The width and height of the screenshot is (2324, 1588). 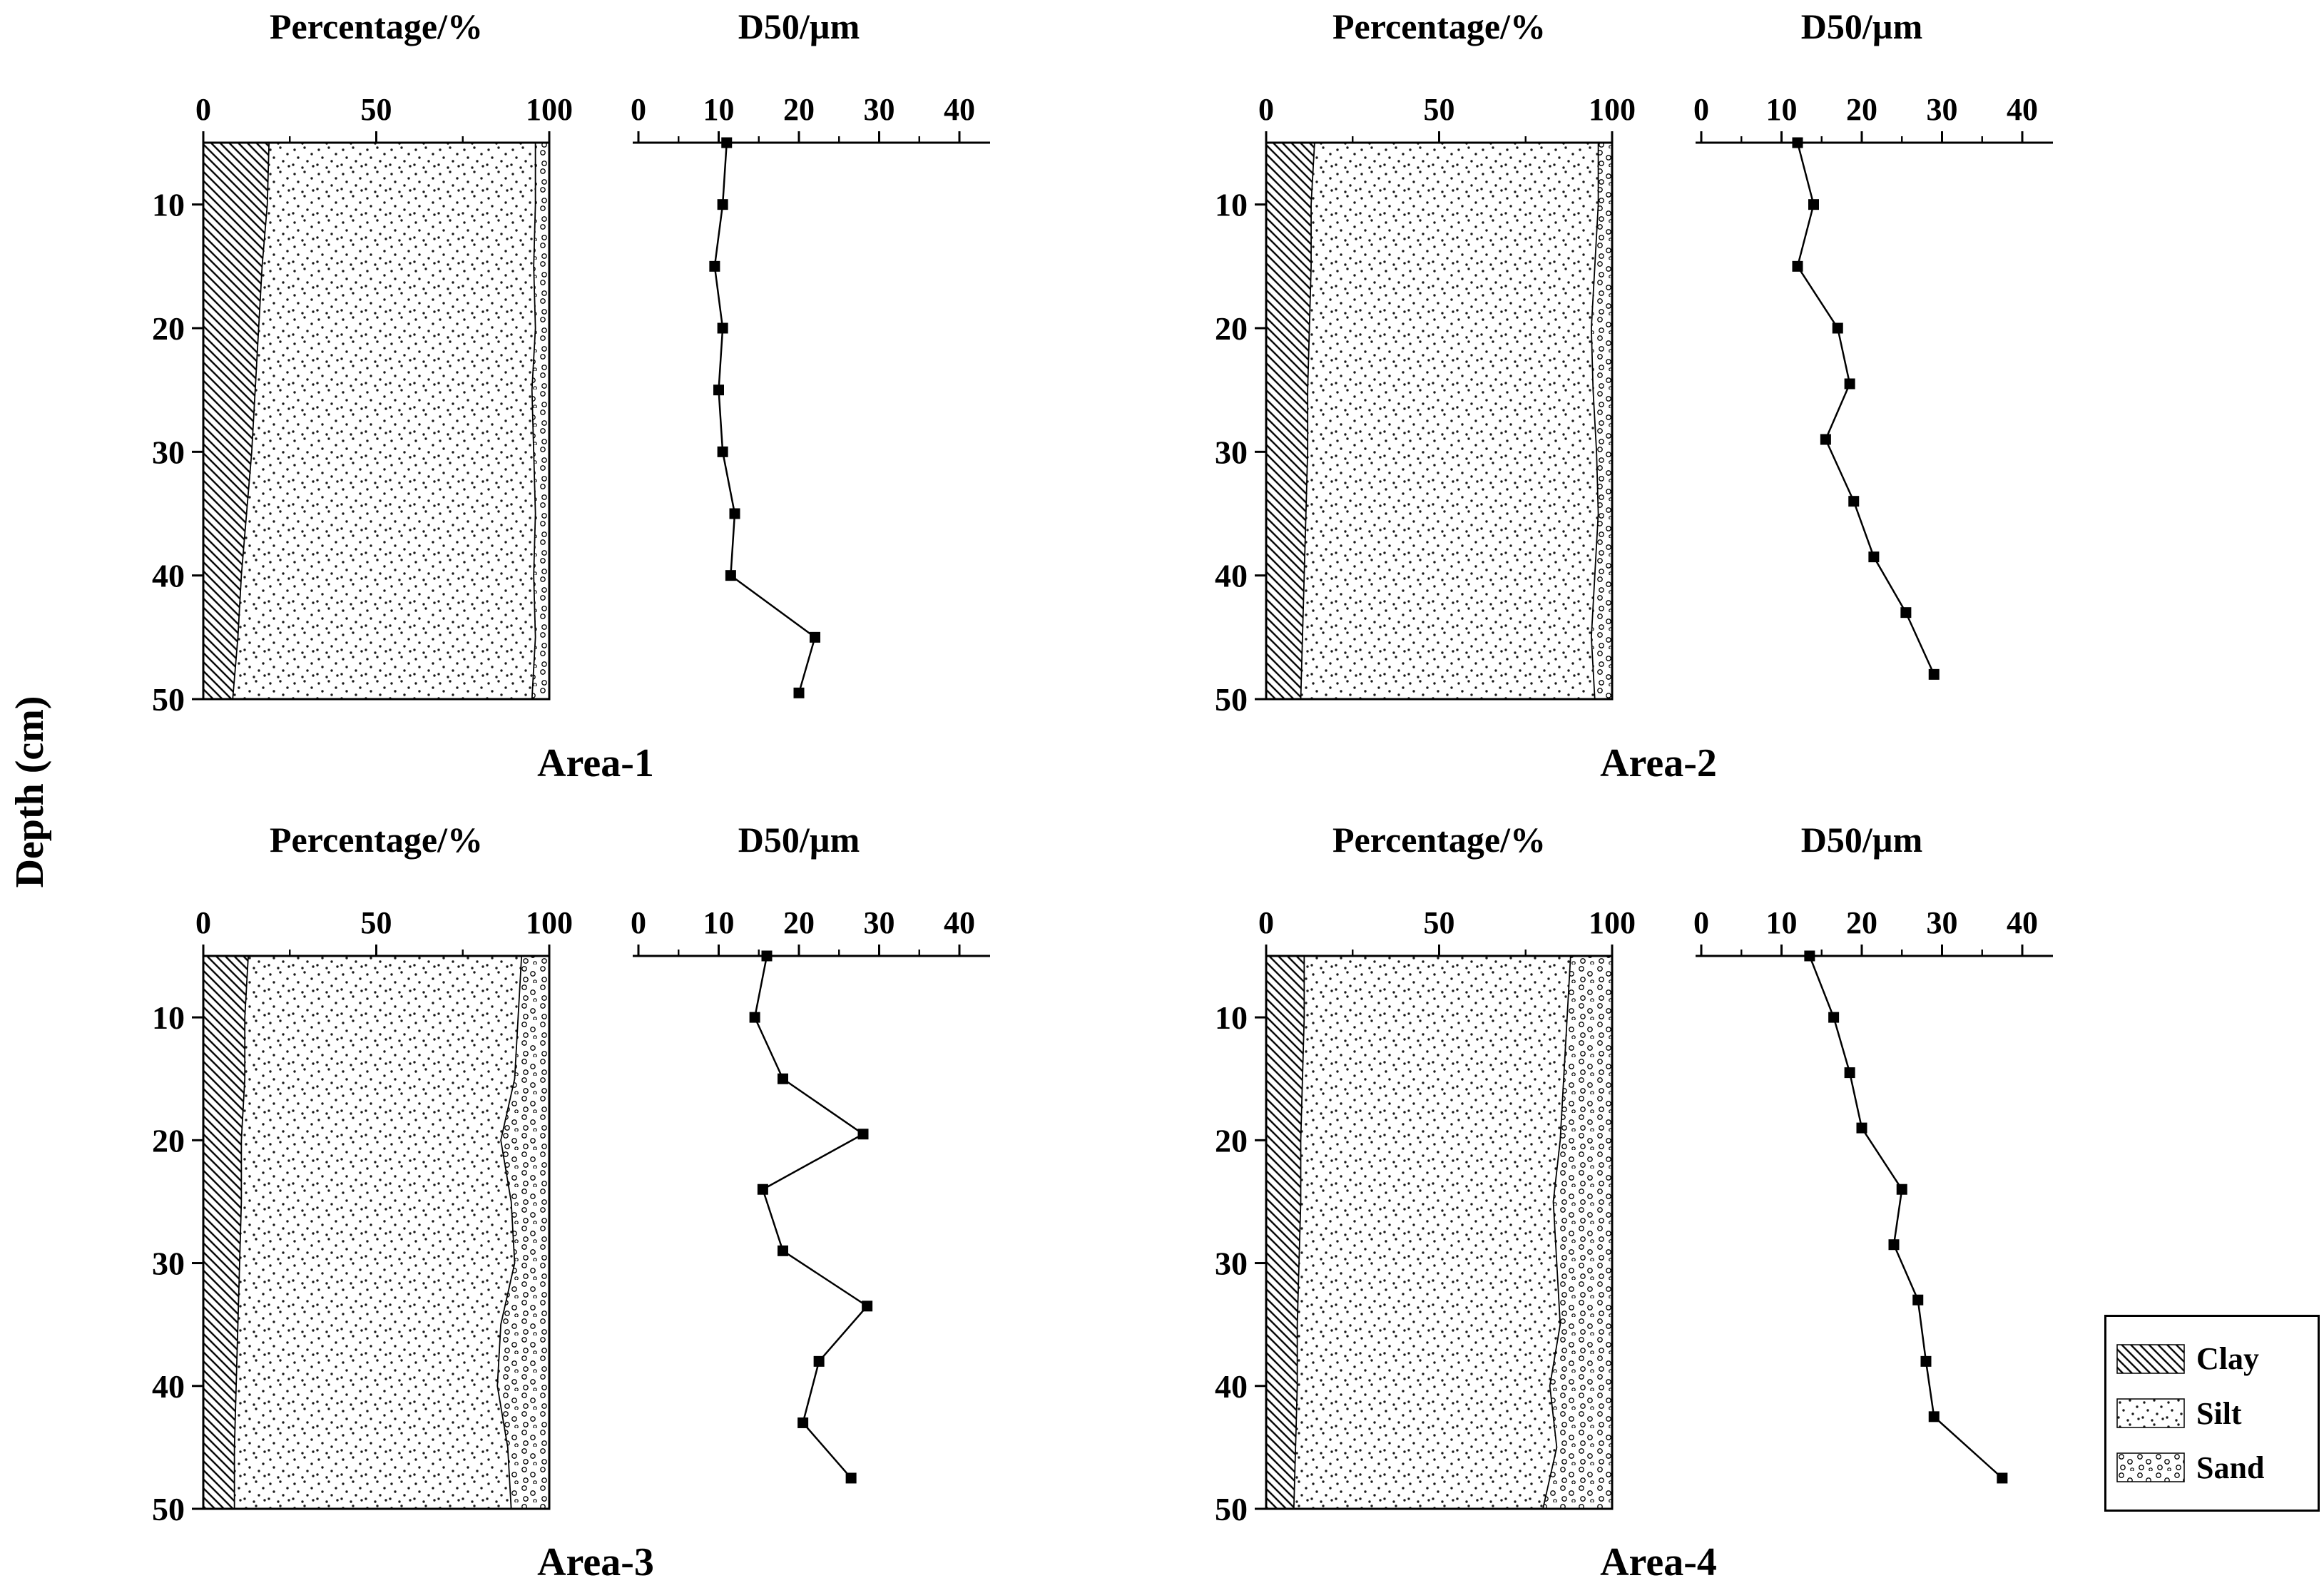 I want to click on area-1-percentage-title: Percentage/%, so click(x=376, y=26).